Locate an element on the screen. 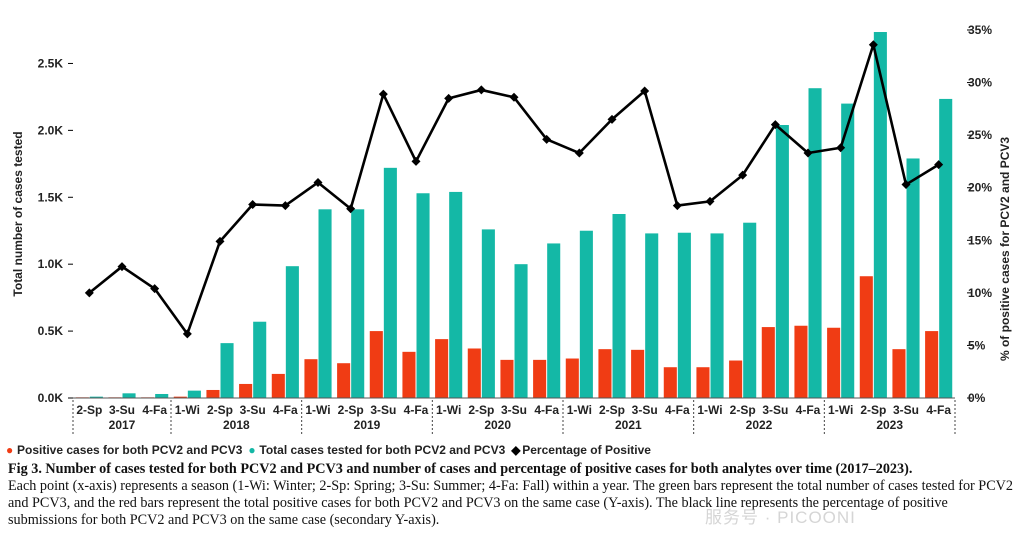  year-label: 2018 is located at coordinates (236, 425).